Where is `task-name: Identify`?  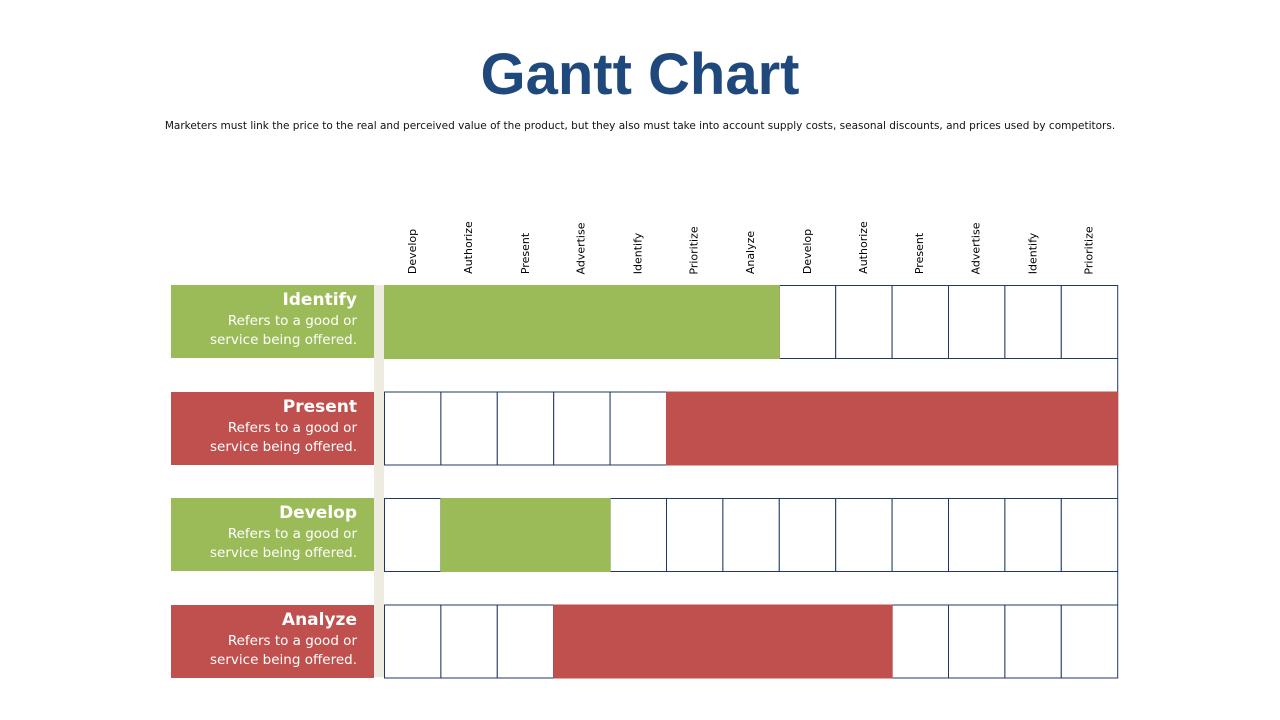
task-name: Identify is located at coordinates (319, 300).